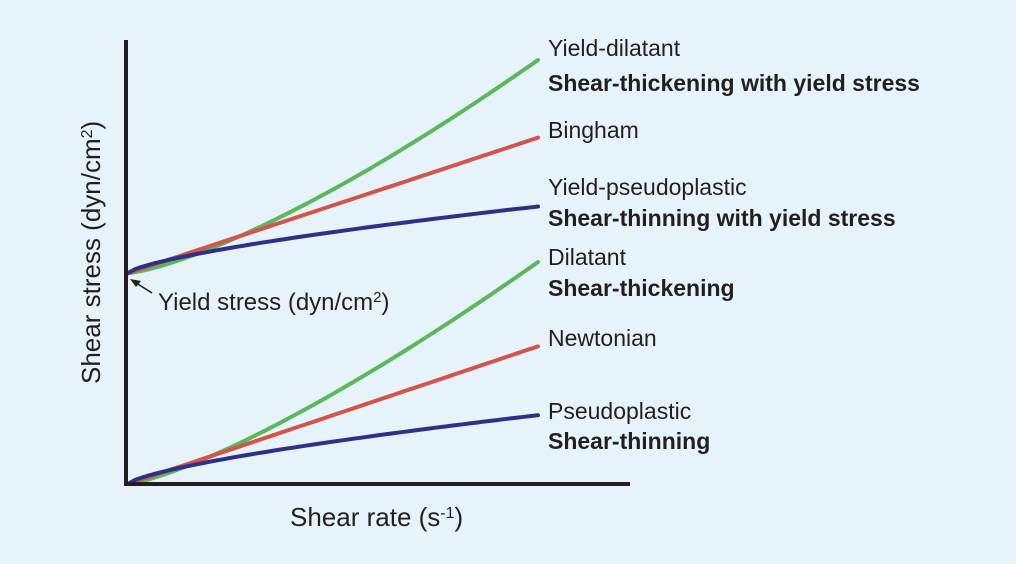 The image size is (1016, 564). What do you see at coordinates (722, 218) in the screenshot?
I see `legend-subtitle-yield-pseudoplastic: Shear-thinning with yield stress` at bounding box center [722, 218].